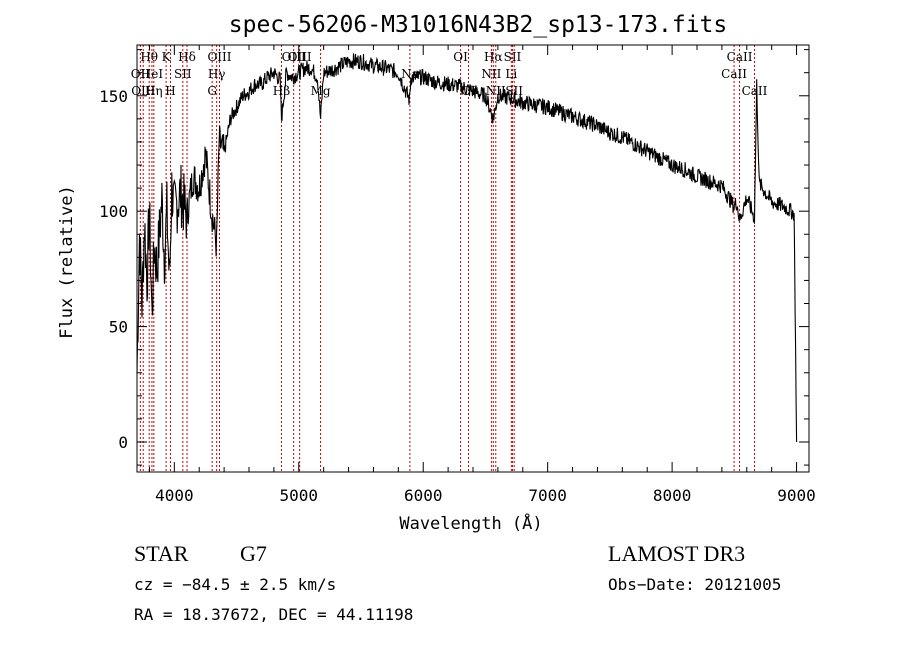 The image size is (900, 649). Describe the element at coordinates (321, 91) in the screenshot. I see `line-label: Mg` at that location.